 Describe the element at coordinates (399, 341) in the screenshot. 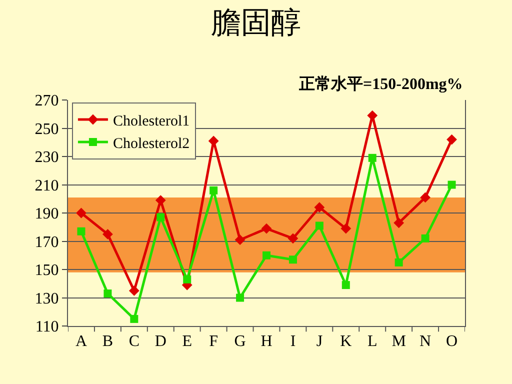

I see `x-tick-label: M` at that location.